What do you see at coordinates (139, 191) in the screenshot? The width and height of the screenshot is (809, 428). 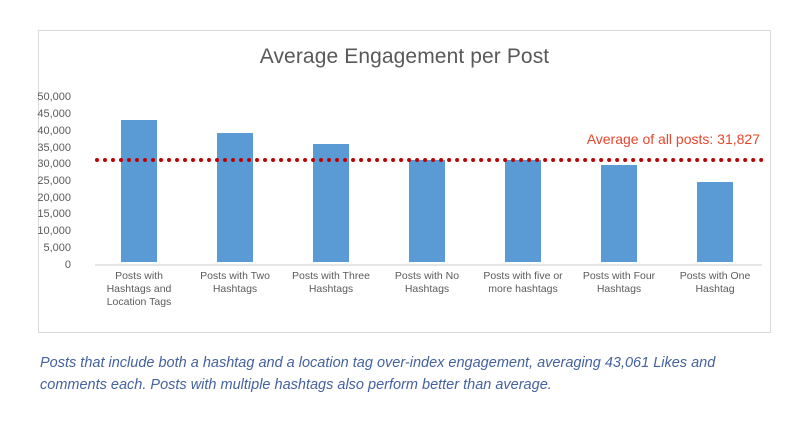 I see `bar-posts-with-hashtags-and-location-tags` at bounding box center [139, 191].